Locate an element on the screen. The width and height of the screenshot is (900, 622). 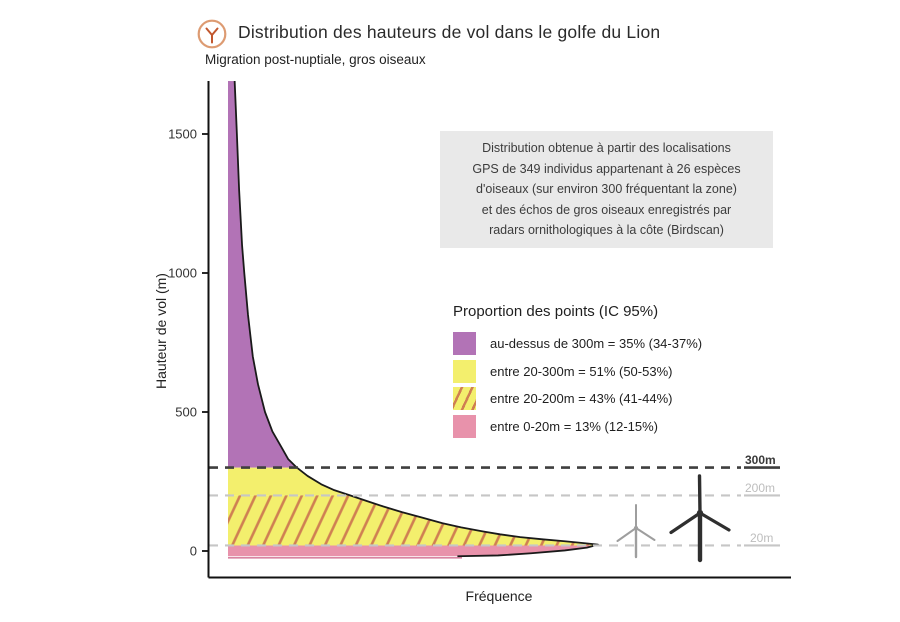
legend-item-1: au-dessus de 300m = 35% (34-37%) is located at coordinates (577, 343).